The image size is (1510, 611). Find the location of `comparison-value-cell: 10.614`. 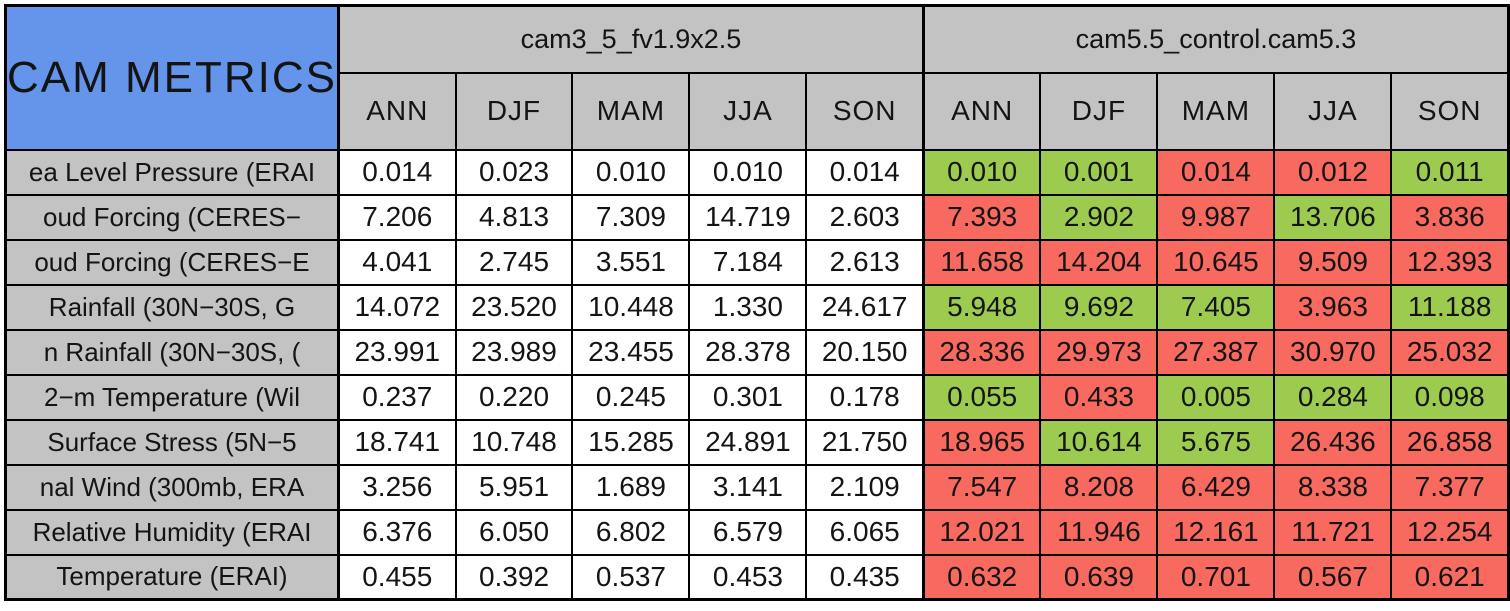

comparison-value-cell: 10.614 is located at coordinates (1099, 442).